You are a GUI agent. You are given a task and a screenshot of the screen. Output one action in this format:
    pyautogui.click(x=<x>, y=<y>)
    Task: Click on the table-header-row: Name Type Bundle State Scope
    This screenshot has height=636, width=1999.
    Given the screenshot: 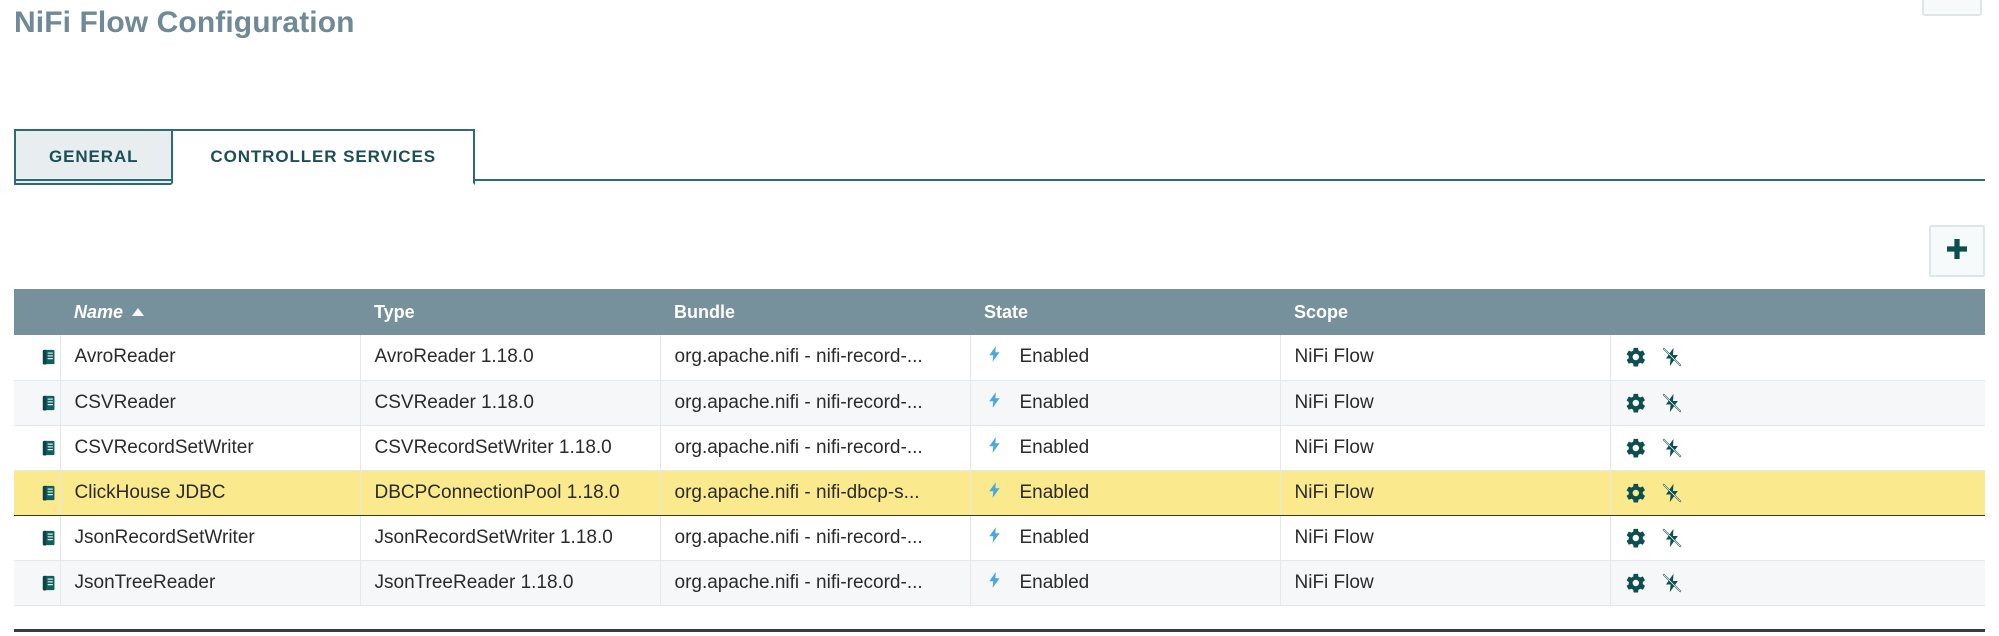 What is the action you would take?
    pyautogui.click(x=999, y=312)
    